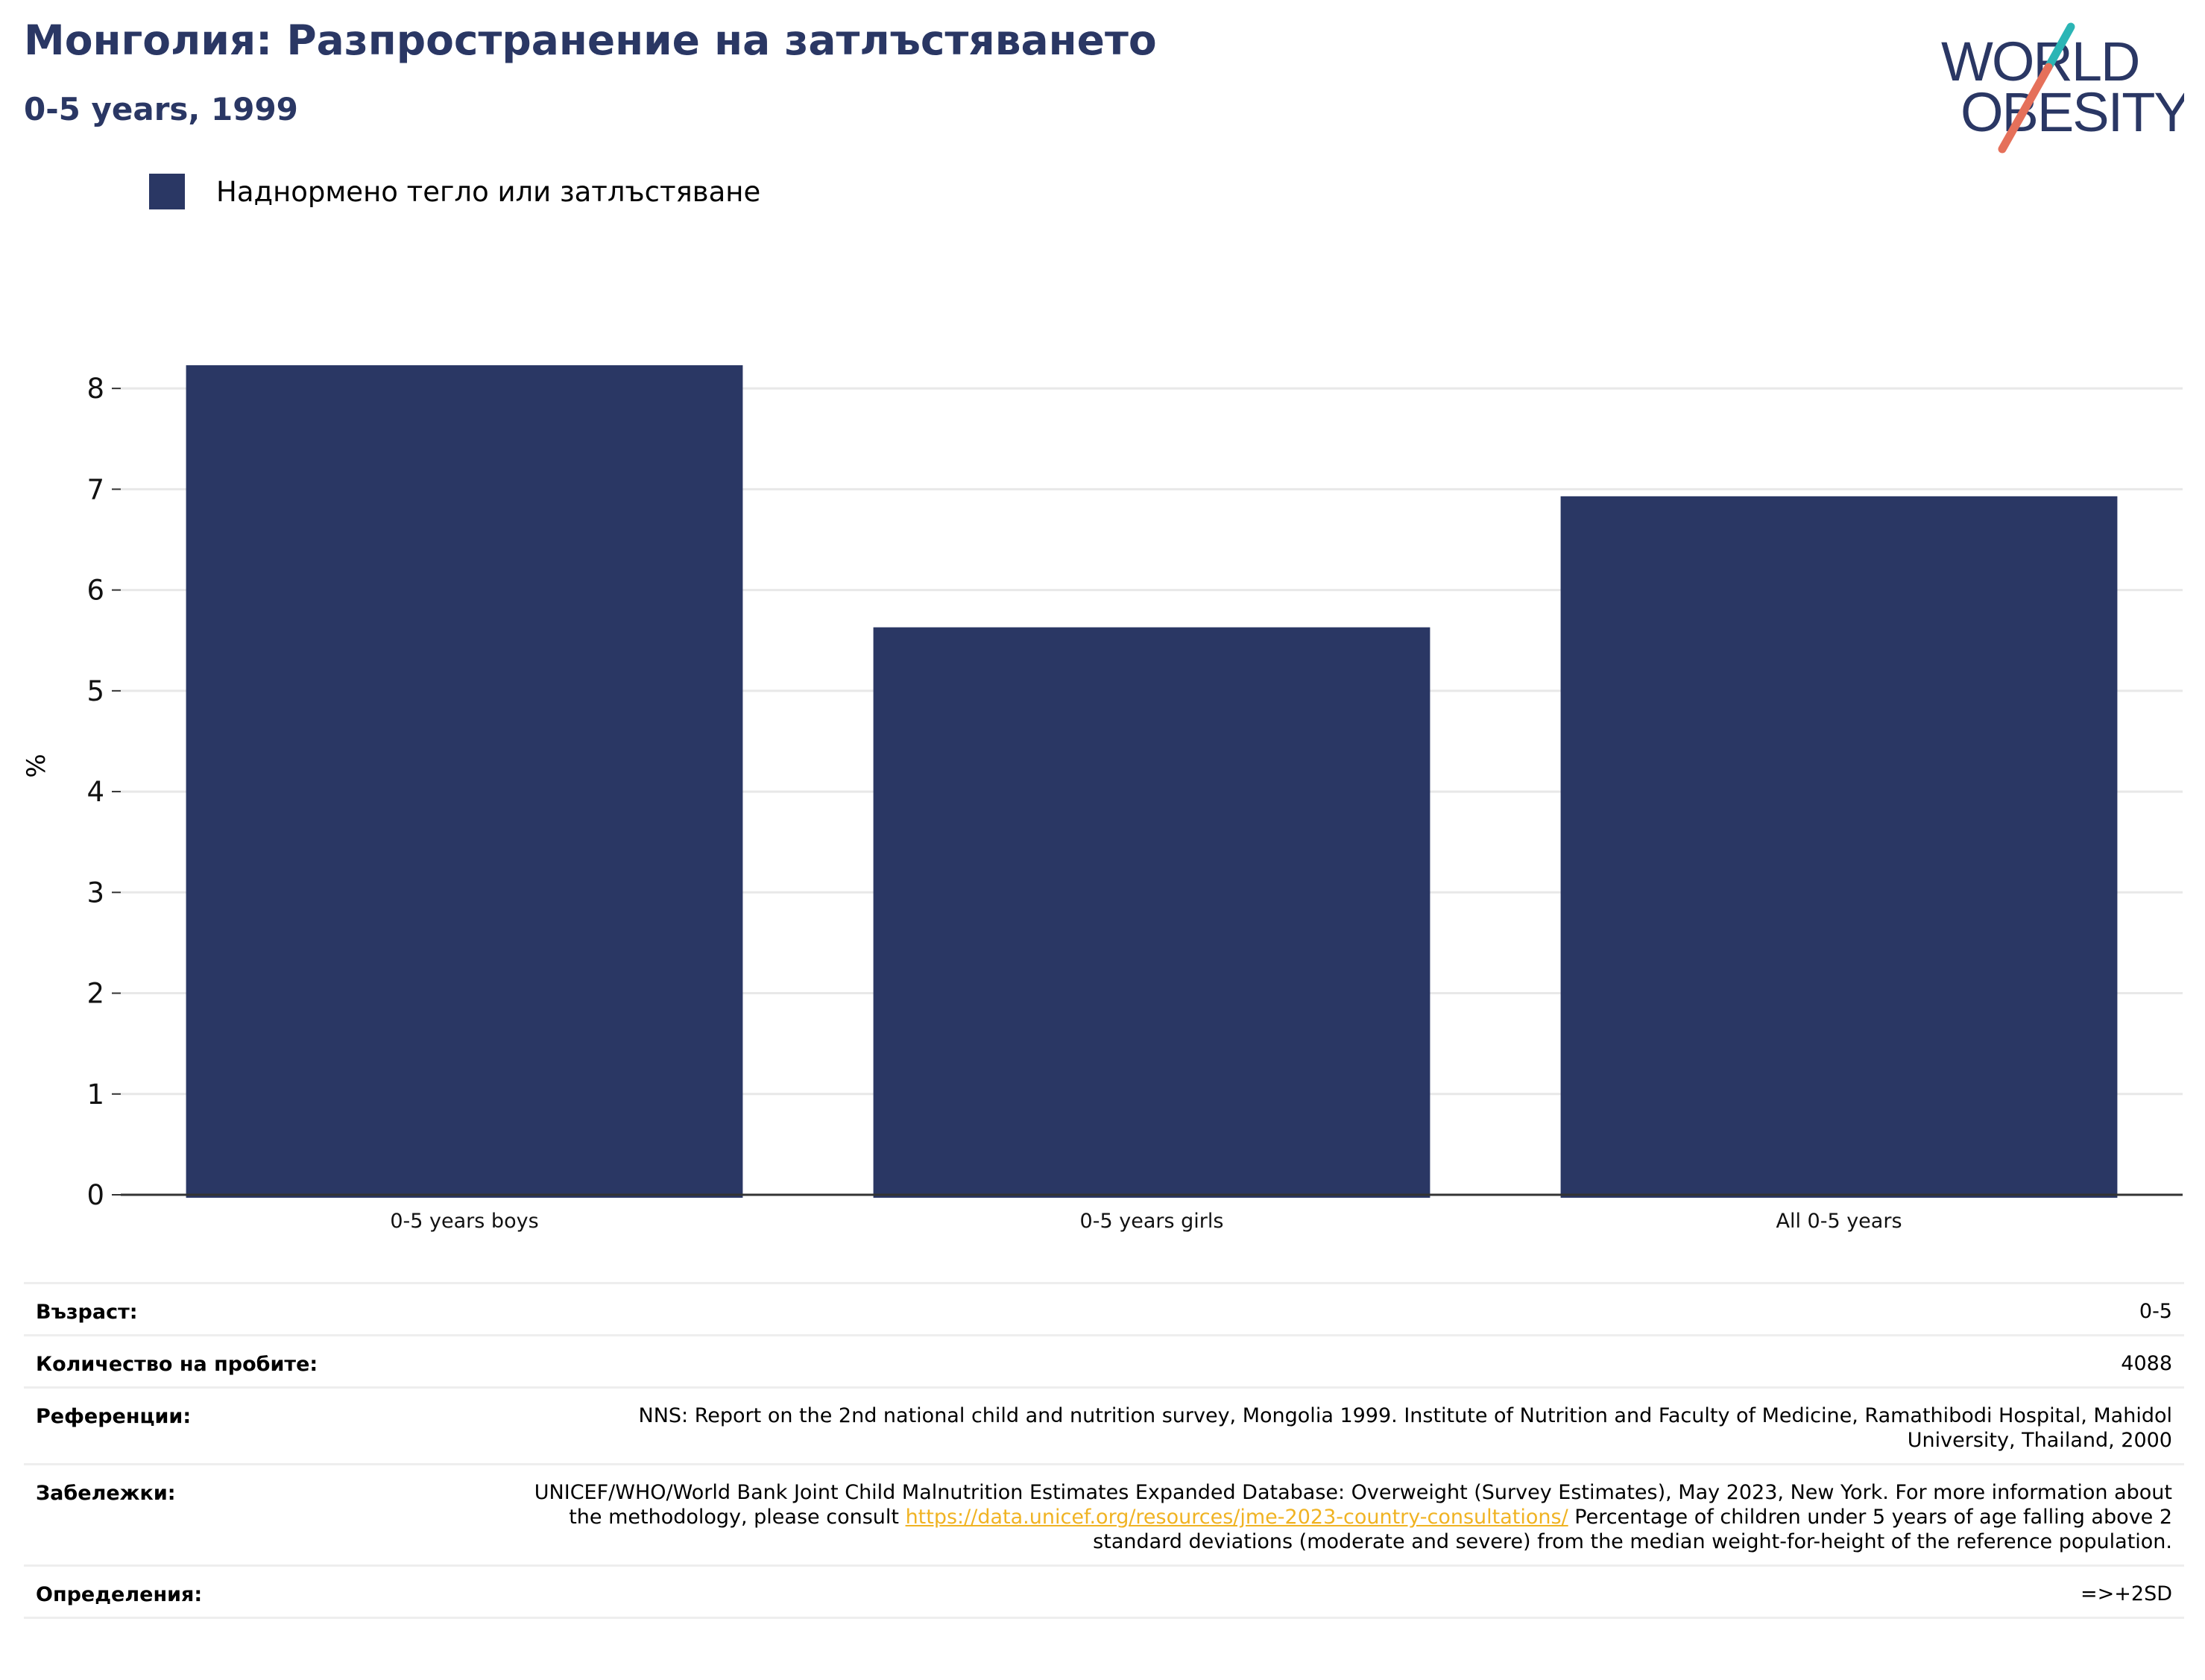 This screenshot has height=1680, width=2205. I want to click on meta-value-definitions: =>+2SD, so click(2126, 1593).